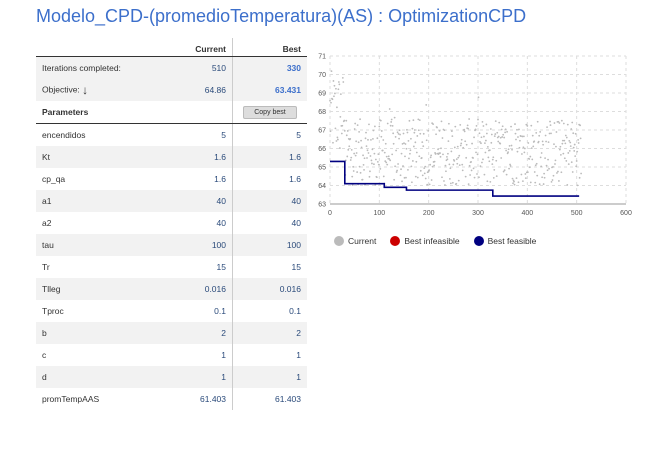 This screenshot has width=653, height=451. I want to click on parameter-current: 1.6, so click(195, 179).